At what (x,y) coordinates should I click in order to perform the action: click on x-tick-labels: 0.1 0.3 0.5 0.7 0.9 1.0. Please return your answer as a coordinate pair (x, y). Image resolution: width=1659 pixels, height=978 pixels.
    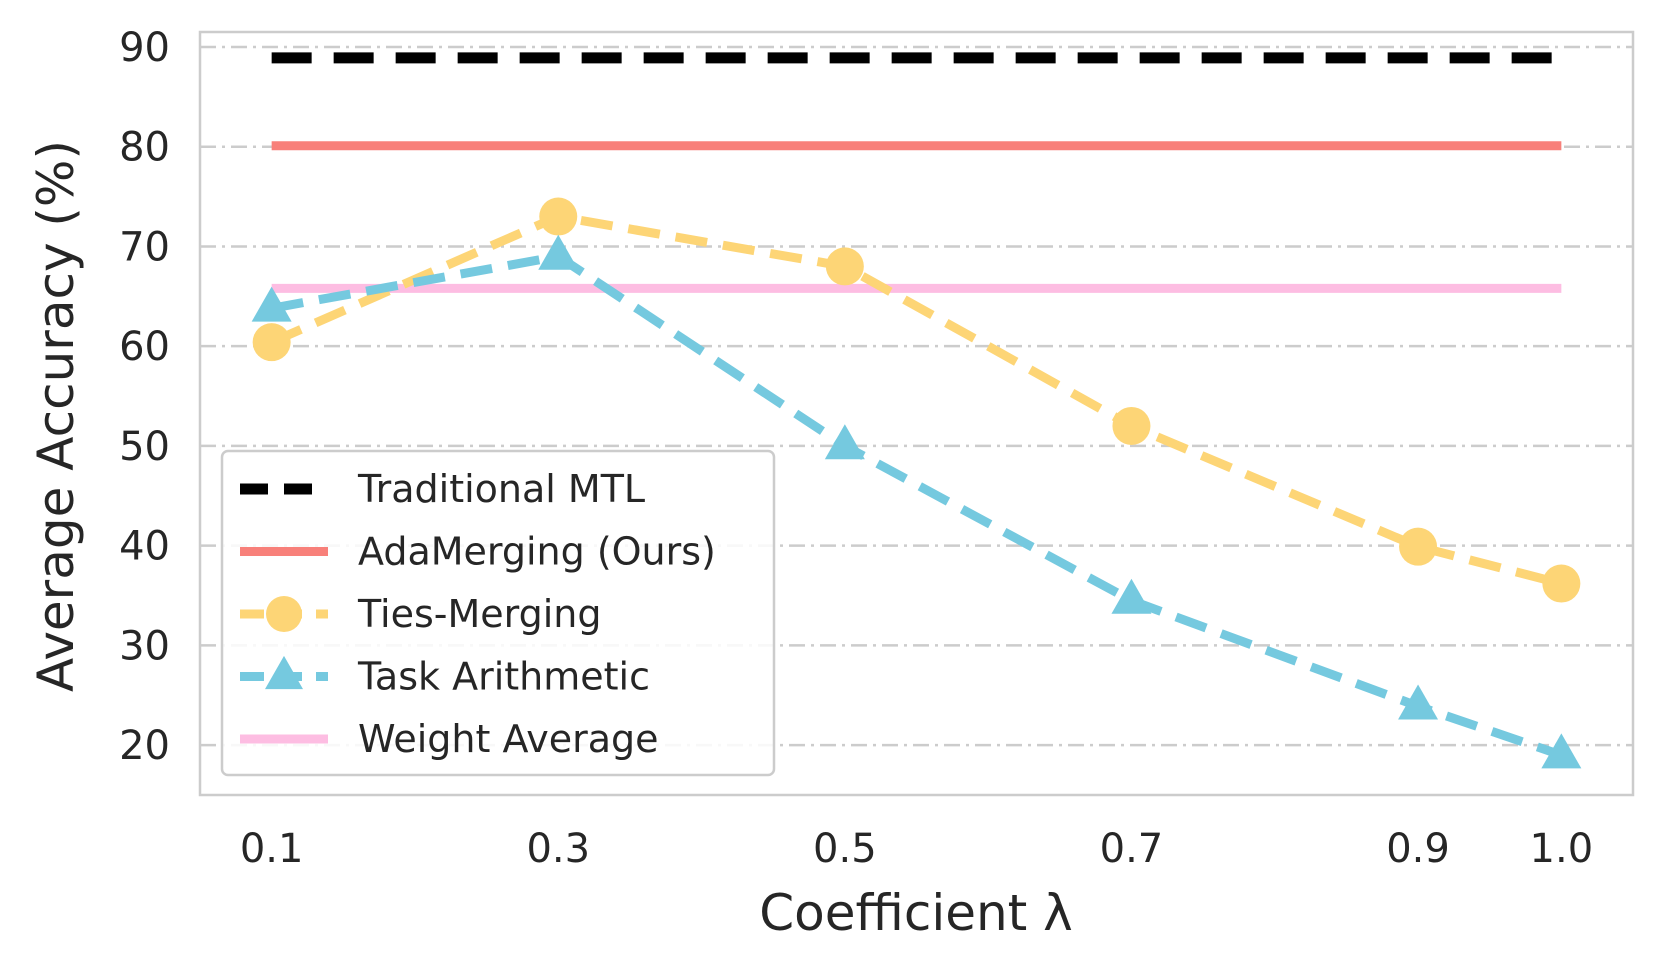
    Looking at the image, I should click on (916, 849).